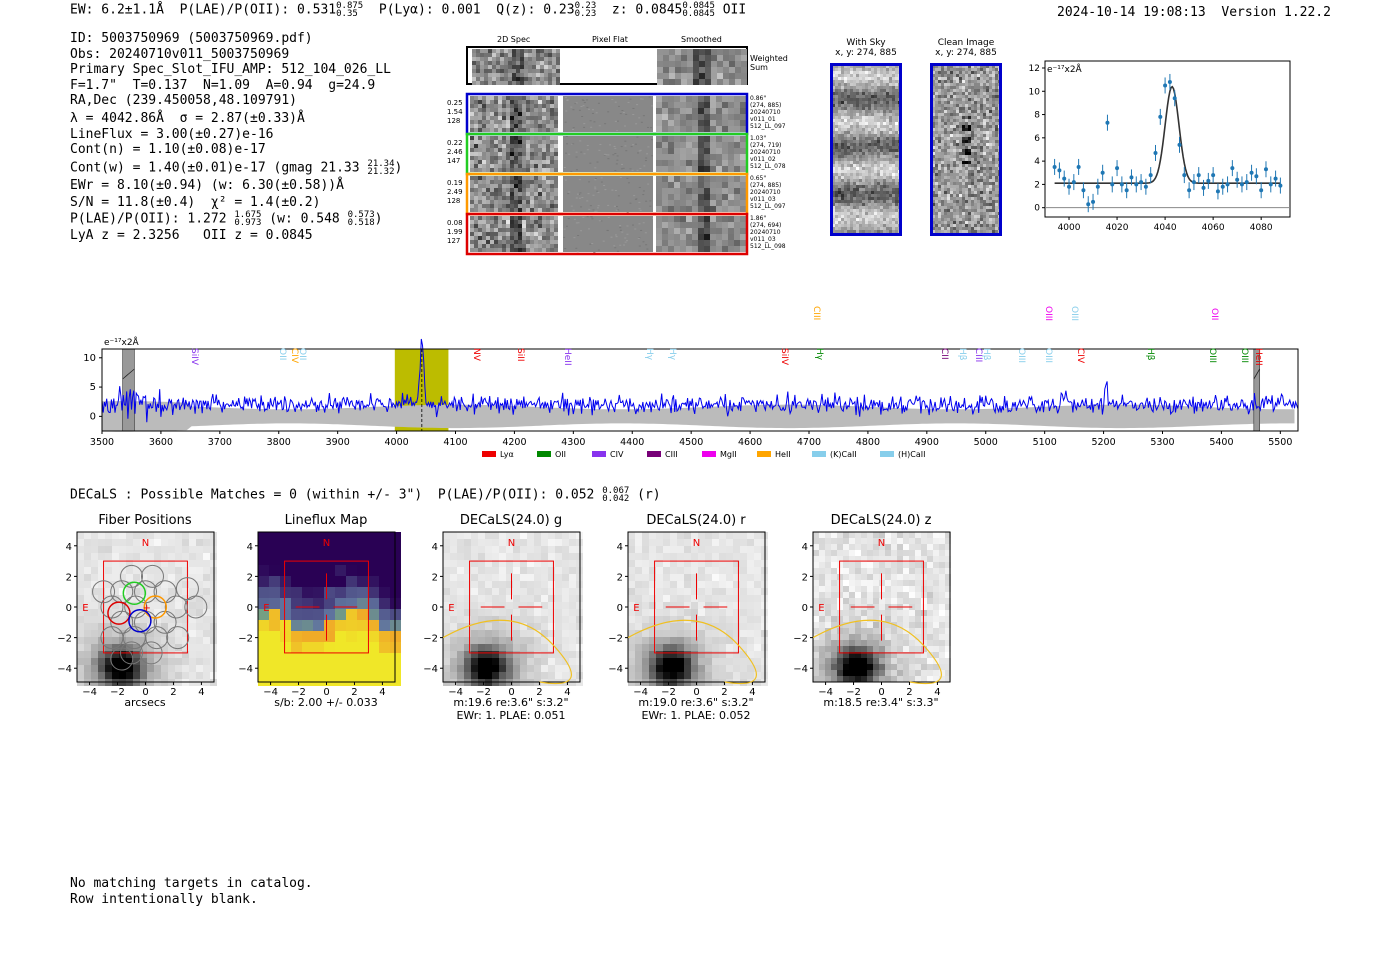 The image size is (1400, 953). I want to click on timestamp-version: 2024-10-14 19:08:13 Version 1.22.2, so click(1194, 13).